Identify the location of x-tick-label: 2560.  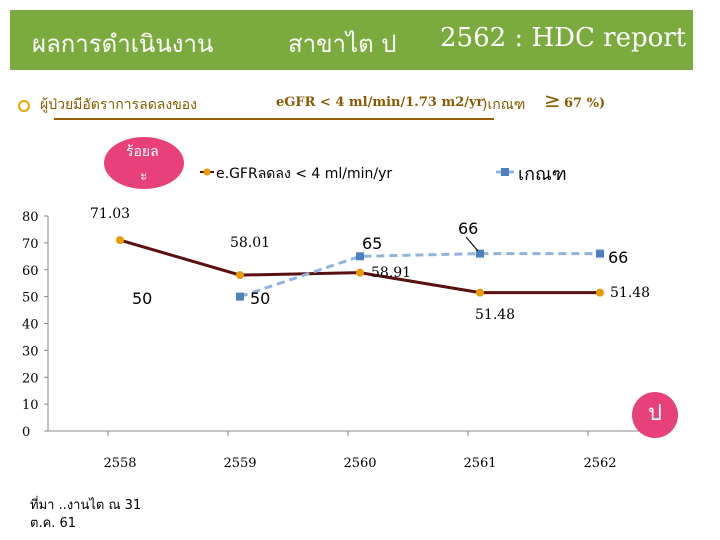
(359, 463).